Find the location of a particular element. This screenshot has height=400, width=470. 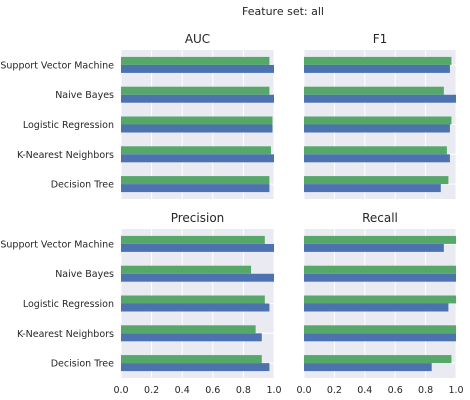

bar-recall-logistic-regression-s1 is located at coordinates (380, 299).